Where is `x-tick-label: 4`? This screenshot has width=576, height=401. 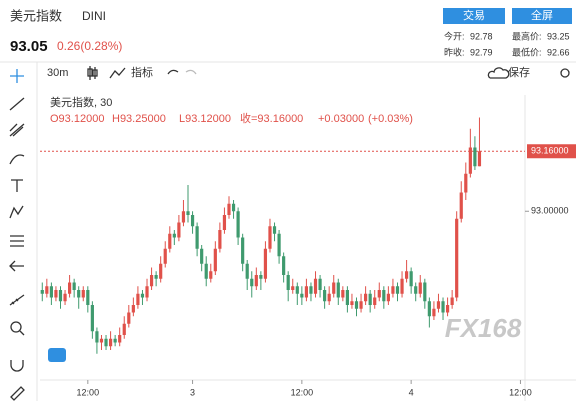
x-tick-label: 4 is located at coordinates (411, 392).